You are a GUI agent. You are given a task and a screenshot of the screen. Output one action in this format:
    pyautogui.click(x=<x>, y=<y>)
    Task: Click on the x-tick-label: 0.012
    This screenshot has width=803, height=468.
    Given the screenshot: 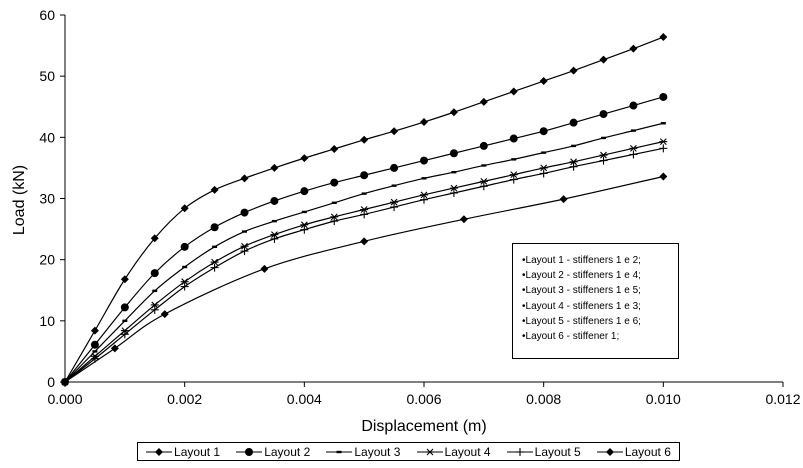 What is the action you would take?
    pyautogui.click(x=782, y=399)
    